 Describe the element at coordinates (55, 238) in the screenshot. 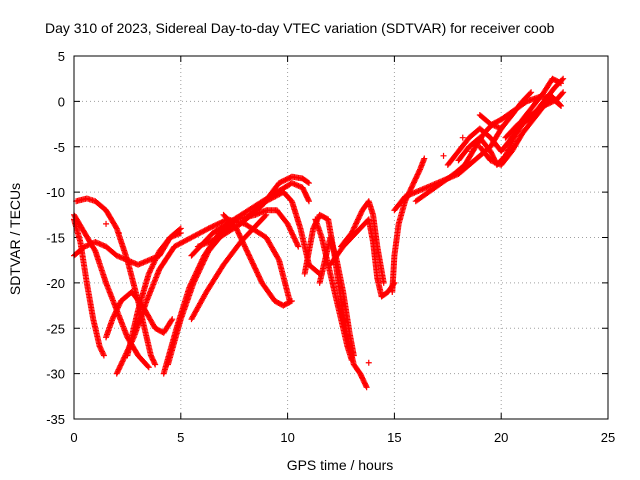

I see `y-tick-label: -15` at that location.